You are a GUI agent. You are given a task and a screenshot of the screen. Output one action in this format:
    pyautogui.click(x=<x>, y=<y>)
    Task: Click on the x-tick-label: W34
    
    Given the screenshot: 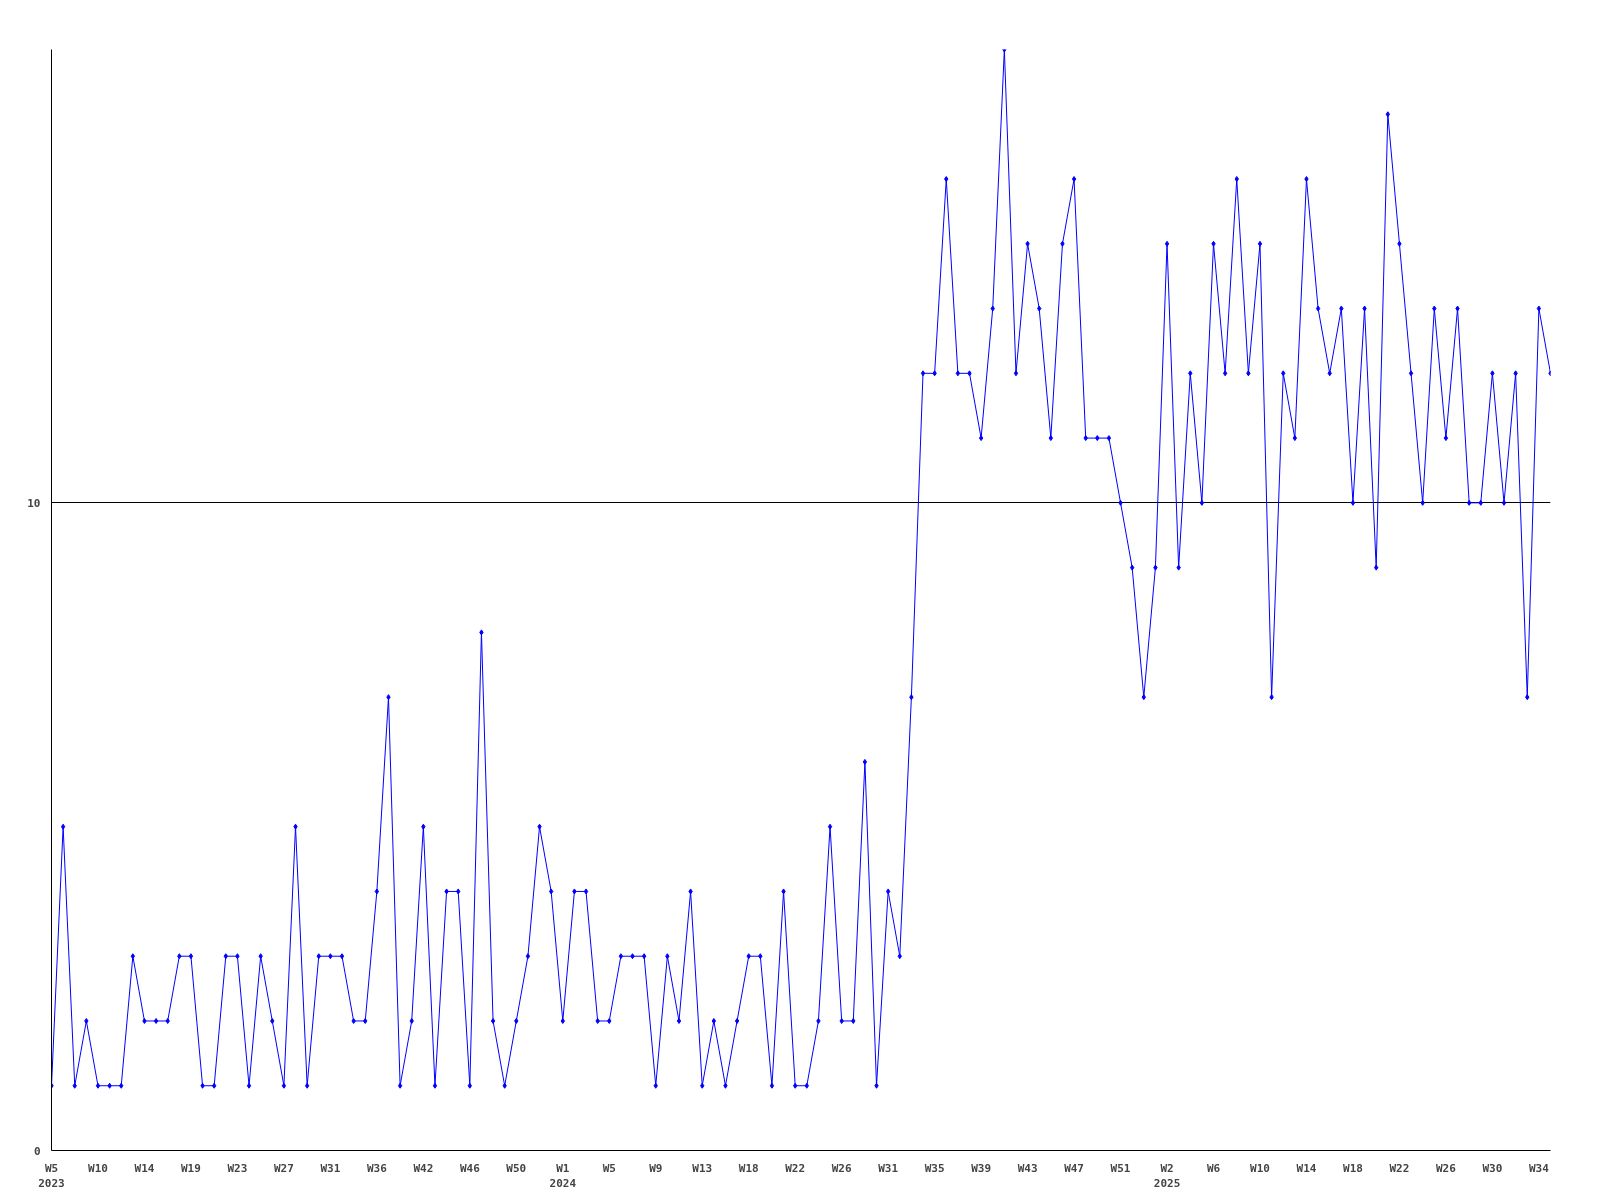 What is the action you would take?
    pyautogui.click(x=1539, y=1168)
    